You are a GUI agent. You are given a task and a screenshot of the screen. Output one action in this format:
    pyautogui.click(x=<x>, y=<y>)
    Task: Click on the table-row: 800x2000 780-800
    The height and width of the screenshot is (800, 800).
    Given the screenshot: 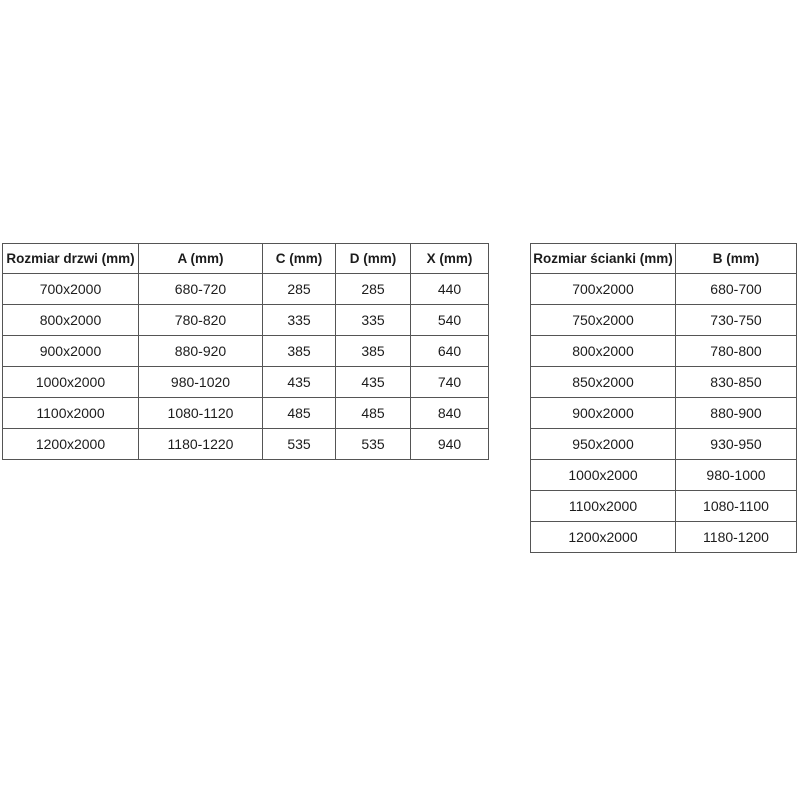 What is the action you would take?
    pyautogui.click(x=663, y=351)
    